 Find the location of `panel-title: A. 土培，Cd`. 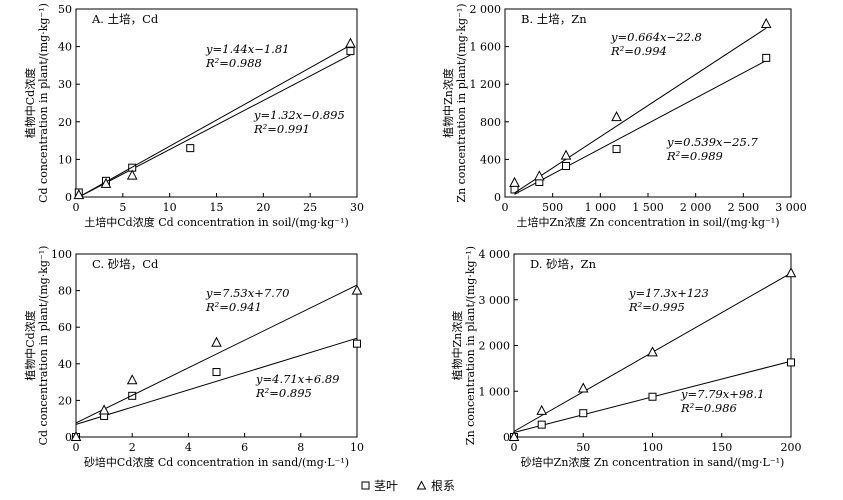

panel-title: A. 土培，Cd is located at coordinates (125, 19).